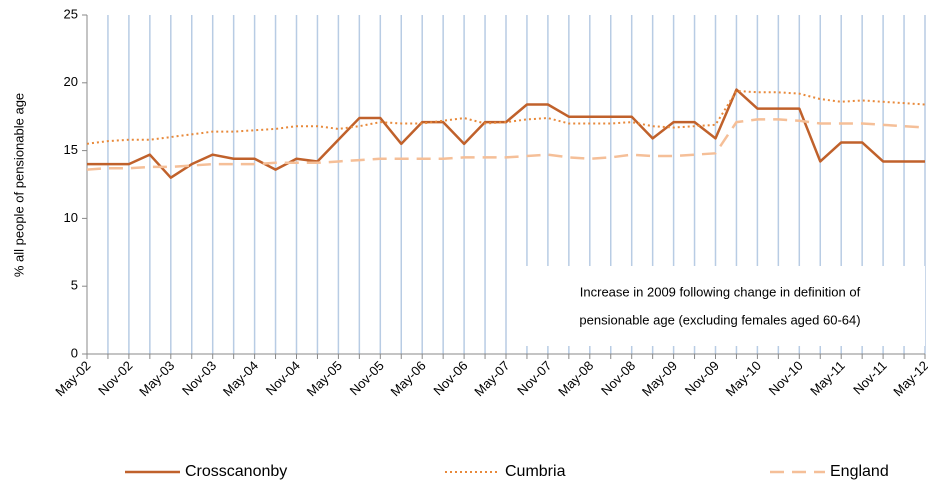  What do you see at coordinates (720, 306) in the screenshot?
I see `annotation-box` at bounding box center [720, 306].